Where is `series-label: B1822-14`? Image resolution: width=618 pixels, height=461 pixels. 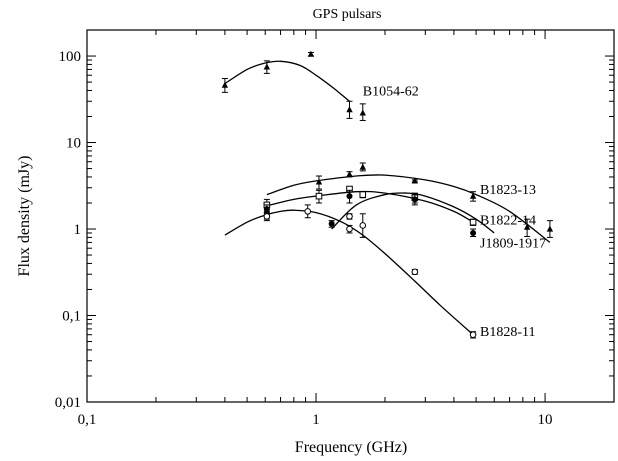 series-label: B1822-14 is located at coordinates (508, 221).